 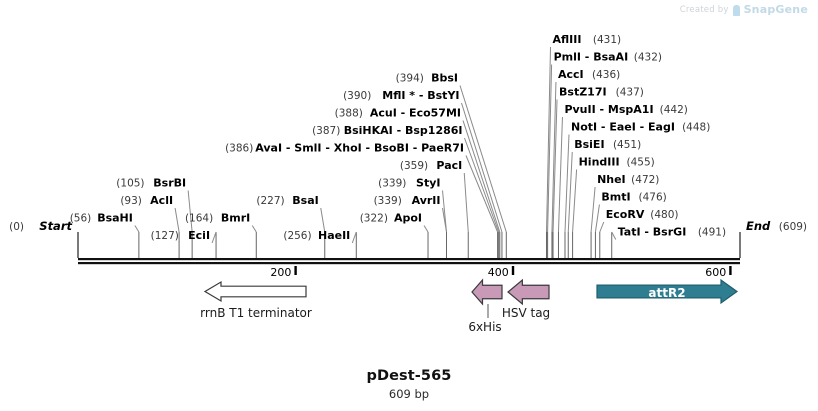 What do you see at coordinates (583, 92) in the screenshot?
I see `enzyme-name-label: BstZ17I` at bounding box center [583, 92].